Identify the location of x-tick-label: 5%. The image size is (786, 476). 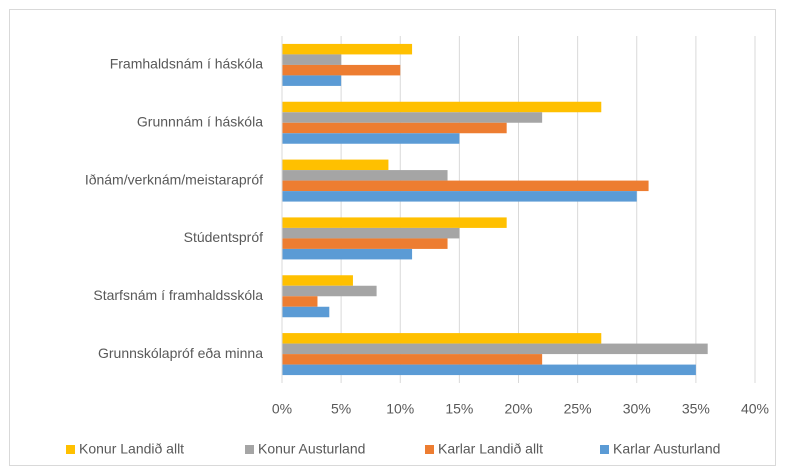
(341, 409).